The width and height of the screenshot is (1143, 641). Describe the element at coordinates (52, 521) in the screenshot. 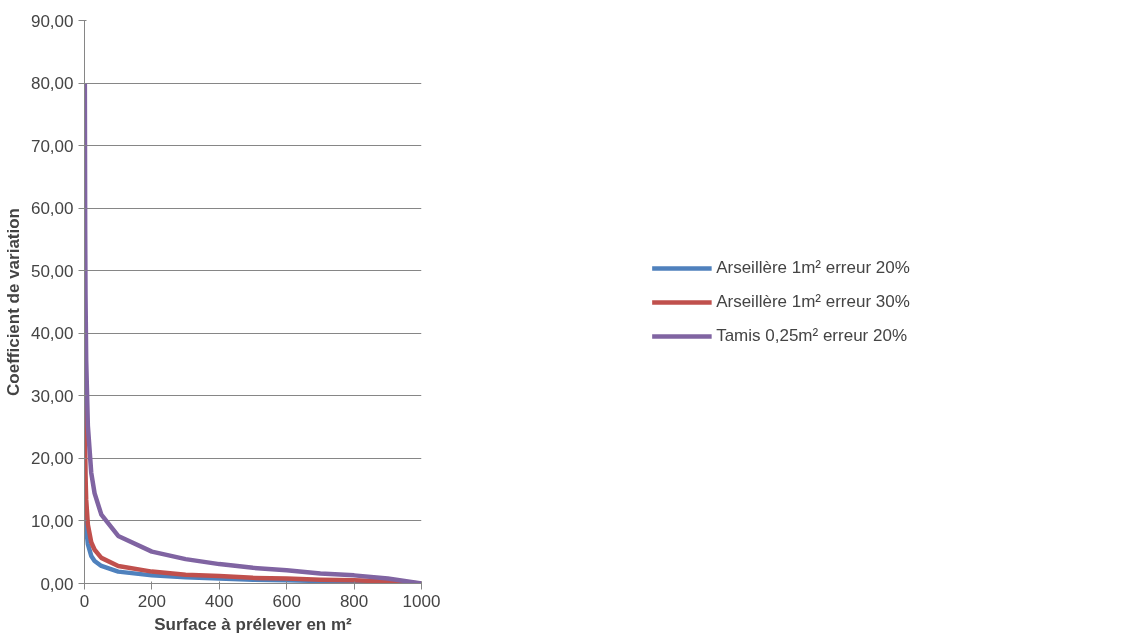

I see `y-tick-label: 10,00` at that location.